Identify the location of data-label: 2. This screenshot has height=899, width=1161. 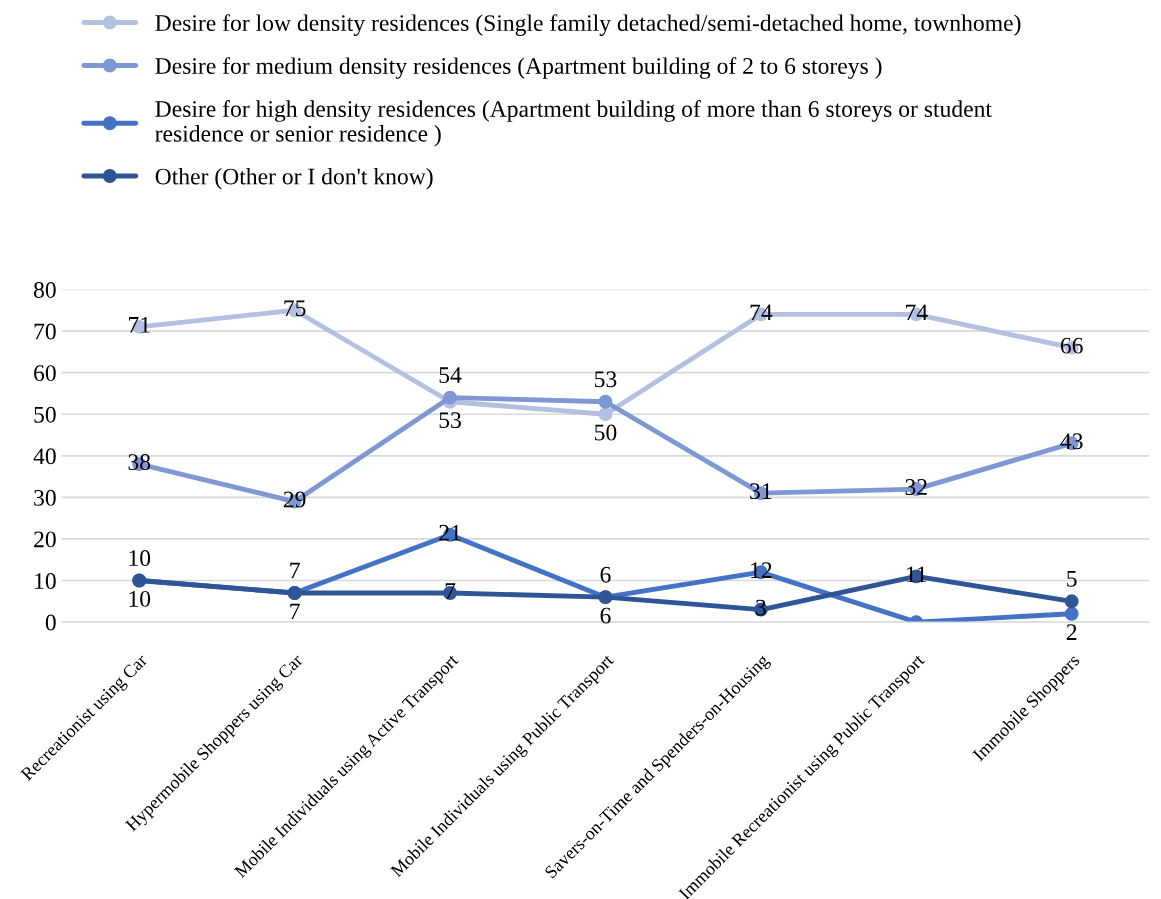
(1071, 632).